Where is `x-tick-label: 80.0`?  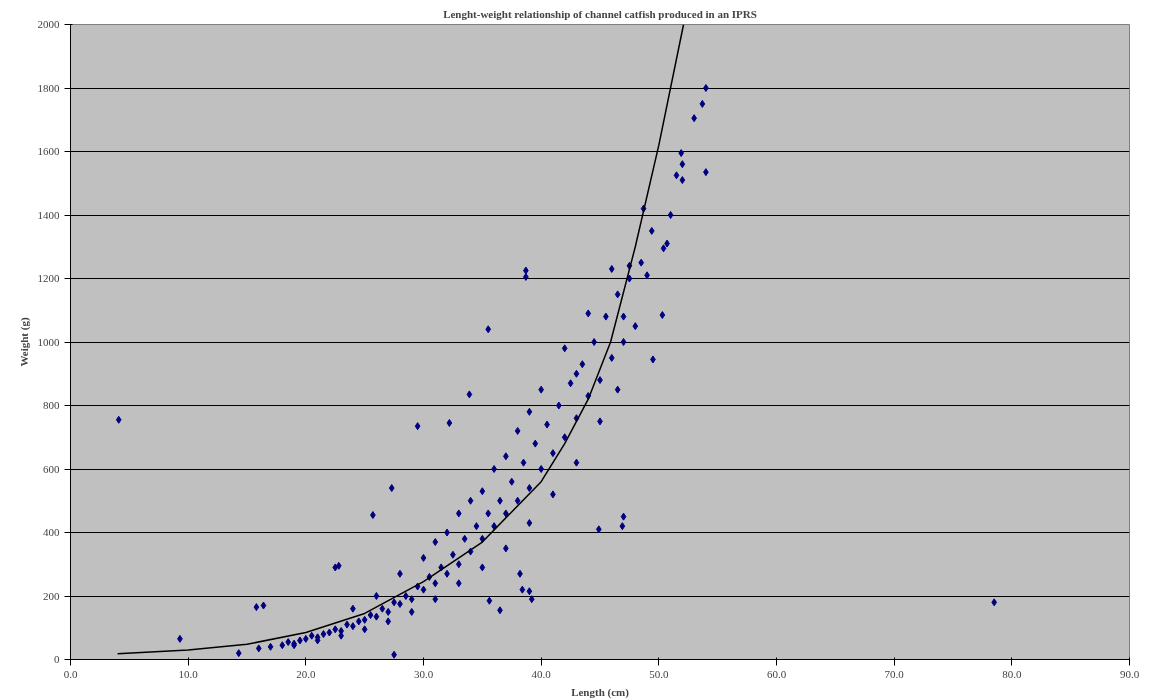 x-tick-label: 80.0 is located at coordinates (1012, 673).